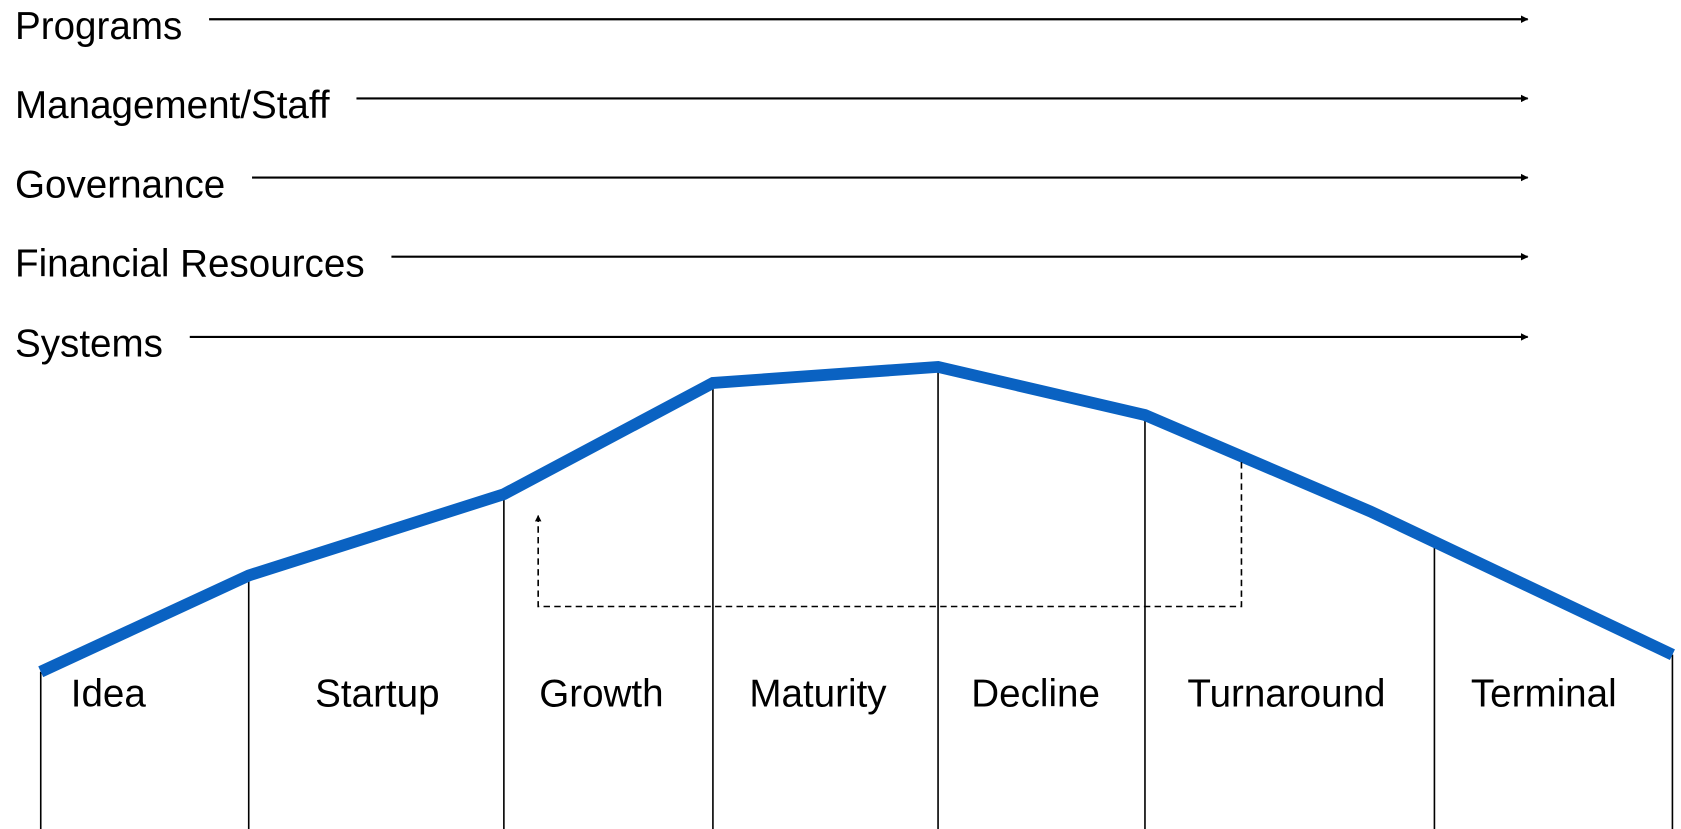 This screenshot has height=829, width=1681. Describe the element at coordinates (1035, 694) in the screenshot. I see `stage-label: Decline` at that location.